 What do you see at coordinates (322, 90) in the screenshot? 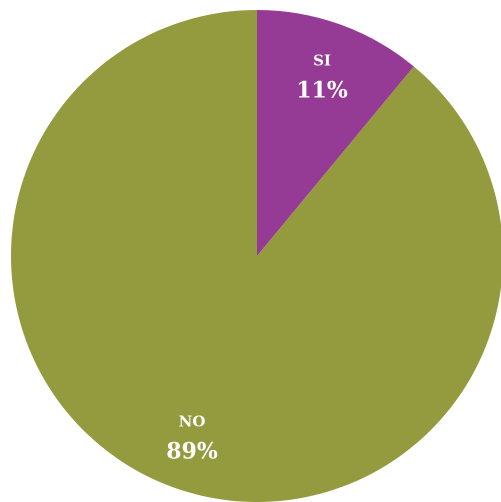
I see `slice-value-label: 11%` at bounding box center [322, 90].